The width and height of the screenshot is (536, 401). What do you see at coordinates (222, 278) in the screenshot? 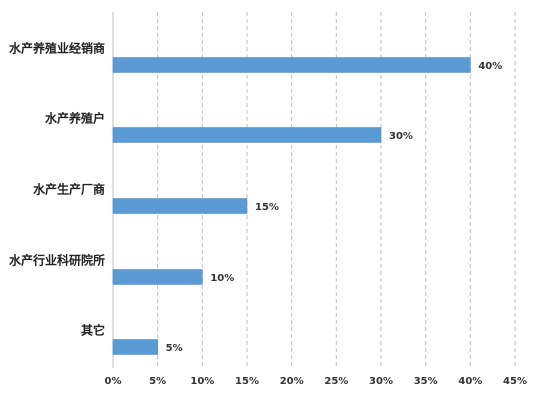
I see `data-label: 10%` at bounding box center [222, 278].